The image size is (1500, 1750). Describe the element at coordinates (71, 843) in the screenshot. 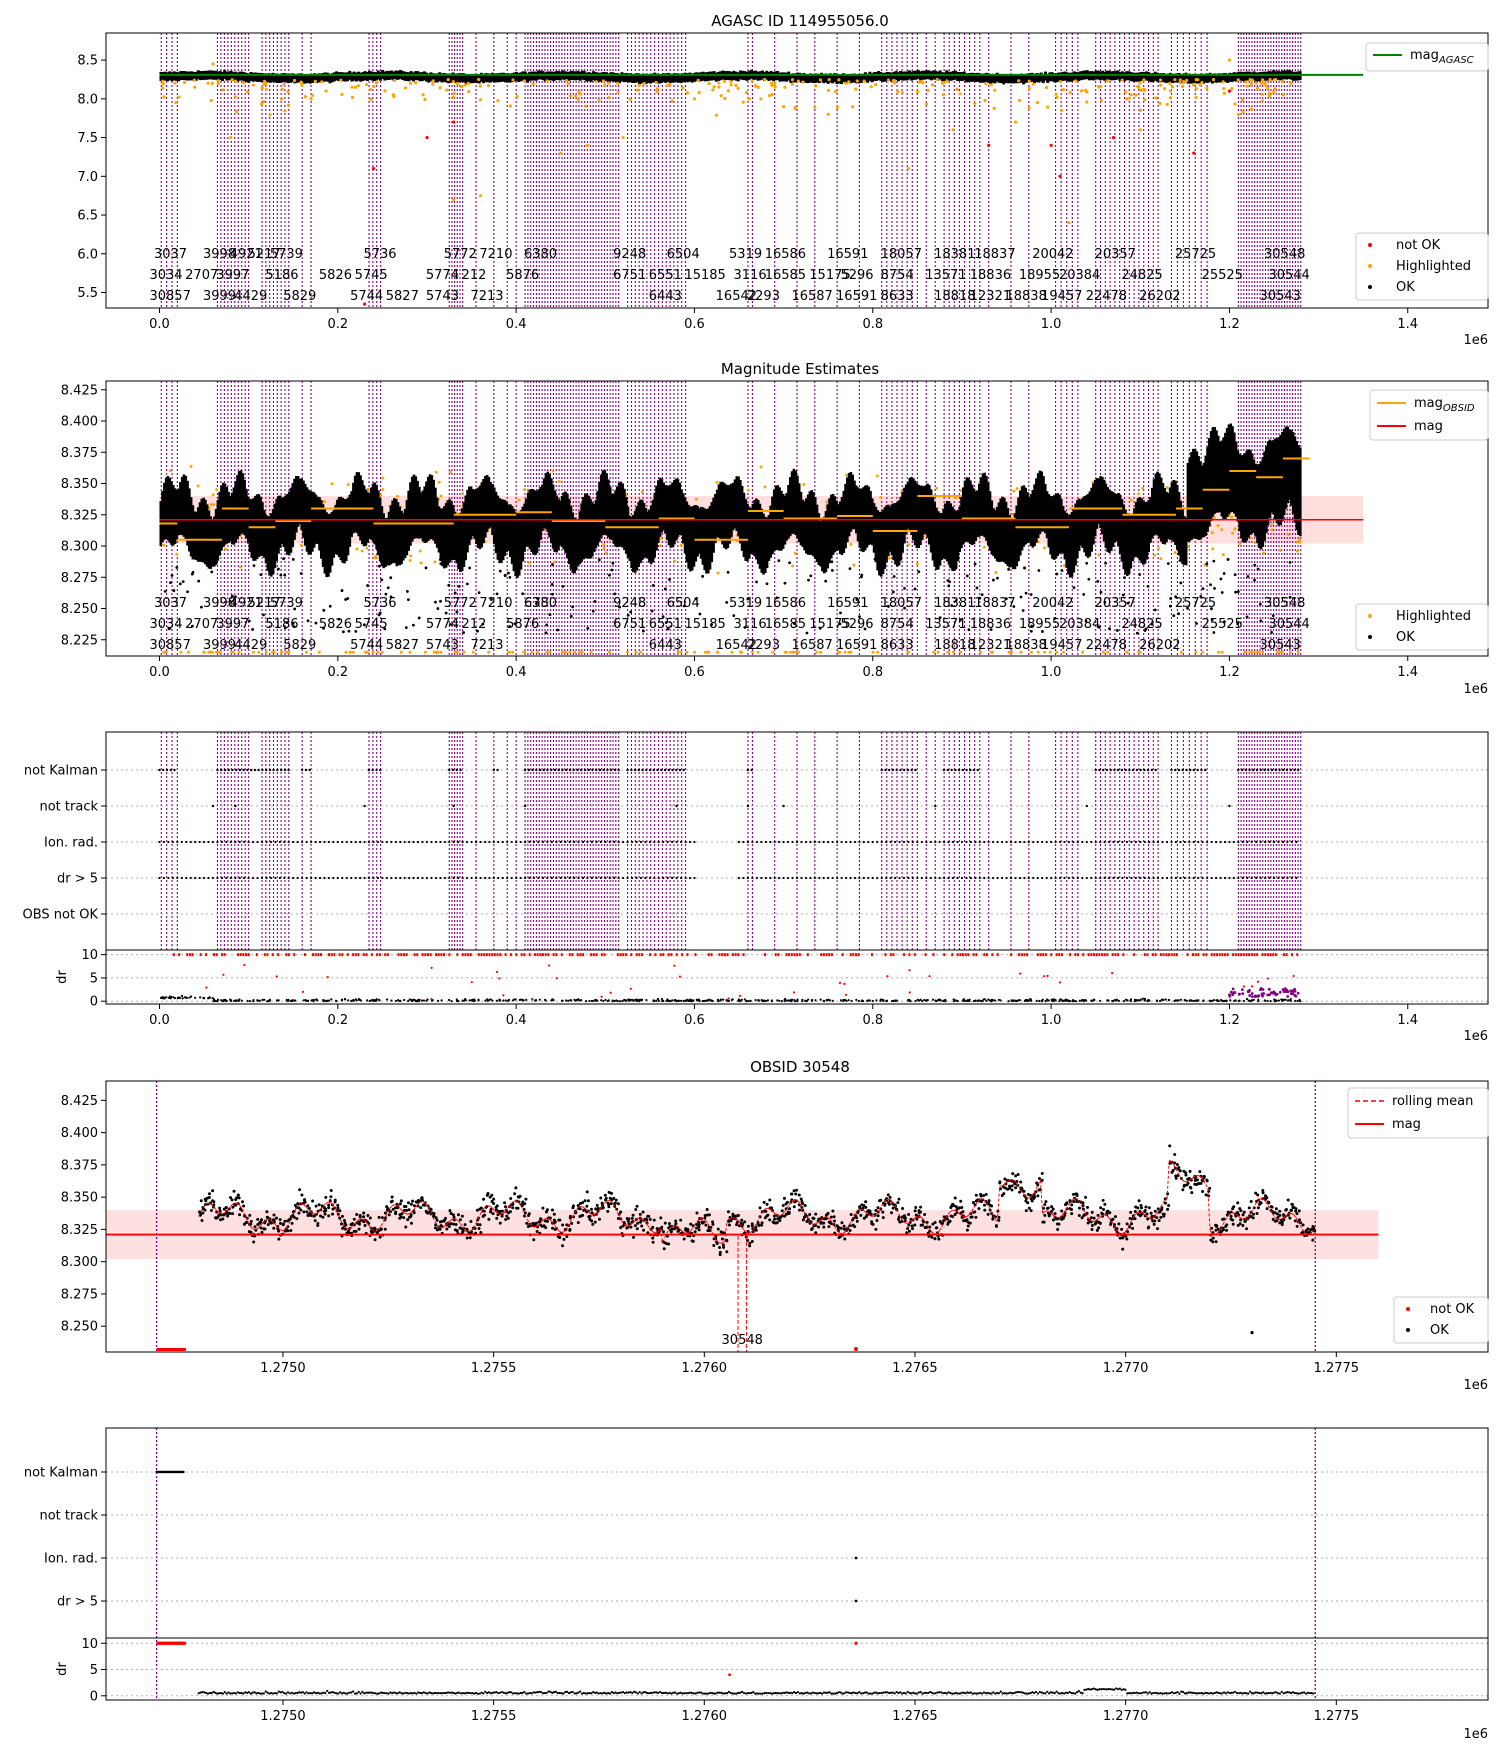

I see `flag-label-2: Ion. rad.` at that location.